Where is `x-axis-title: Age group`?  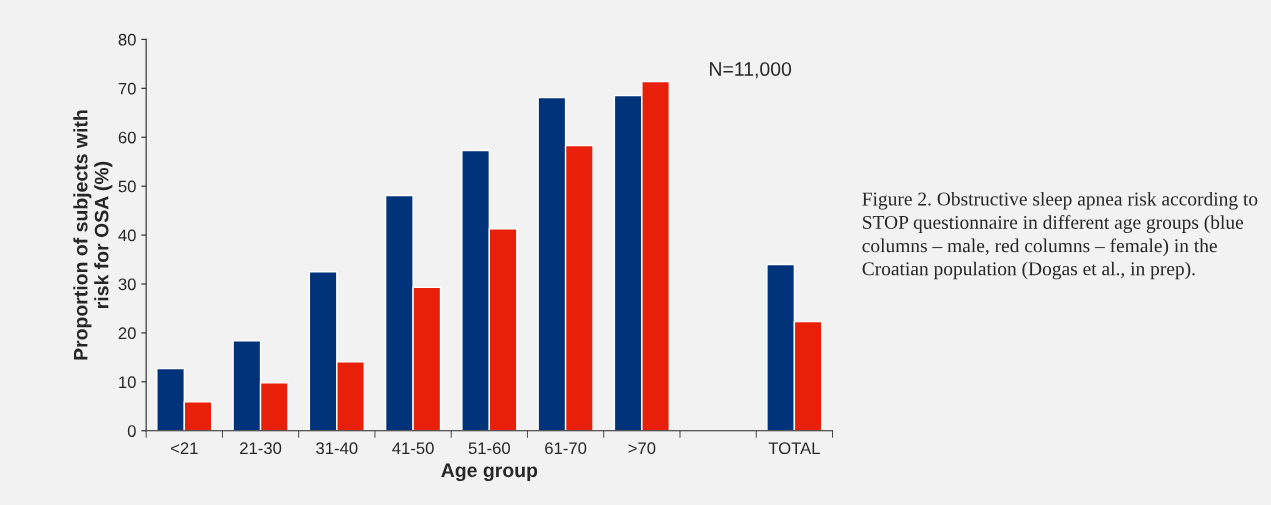 x-axis-title: Age group is located at coordinates (489, 472).